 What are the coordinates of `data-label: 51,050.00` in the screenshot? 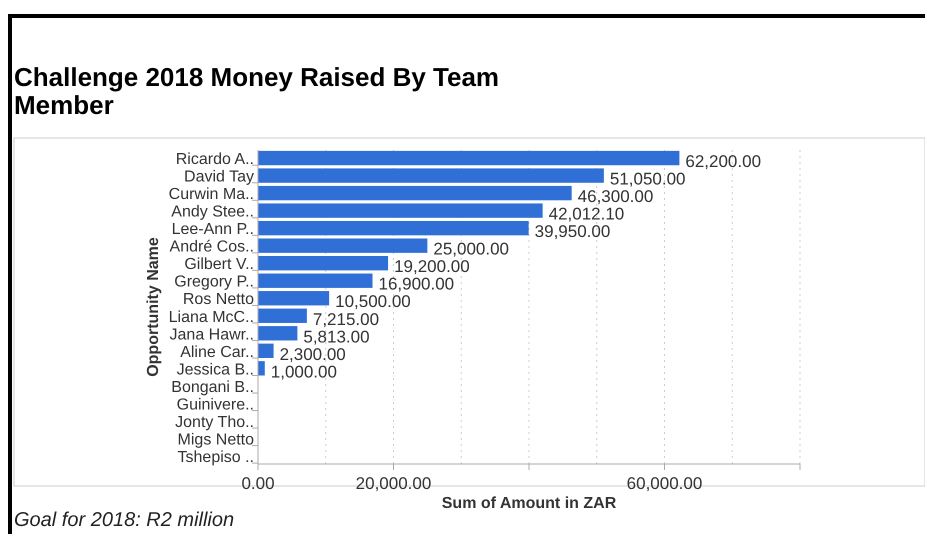 It's located at (648, 179).